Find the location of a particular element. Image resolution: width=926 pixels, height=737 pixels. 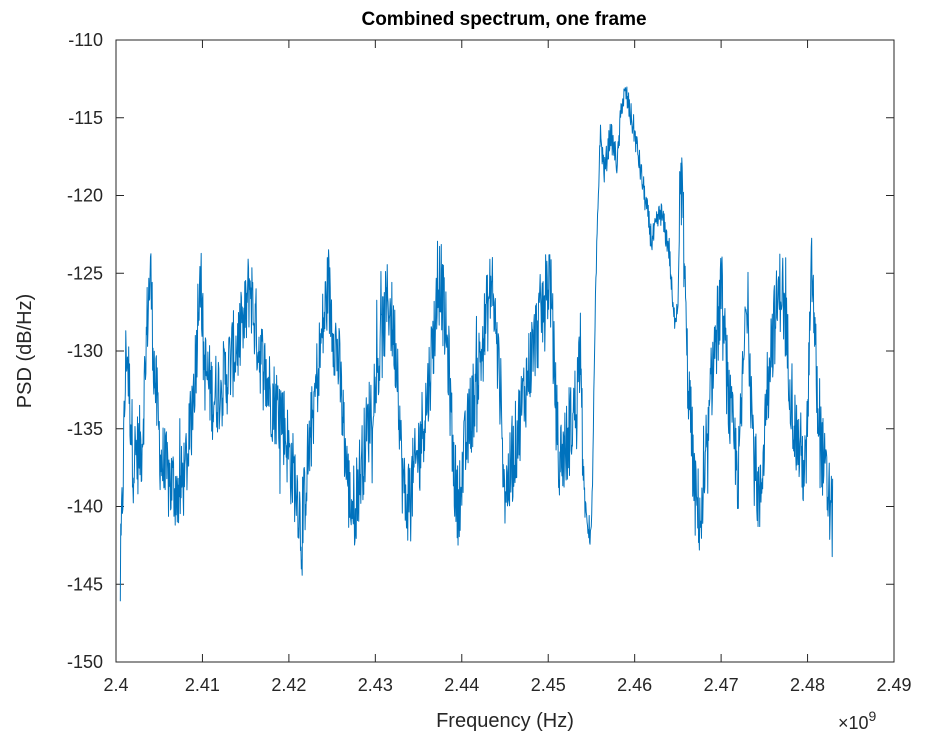

y-tick-label: -120 is located at coordinates (85, 196).